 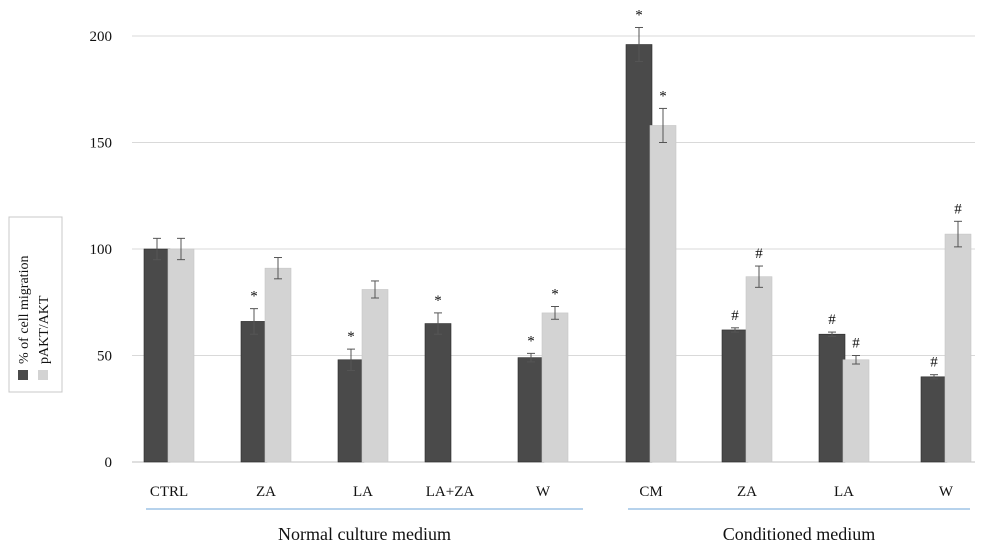 I want to click on legend: % of cell migration pAKT/AKT, so click(x=35, y=304).